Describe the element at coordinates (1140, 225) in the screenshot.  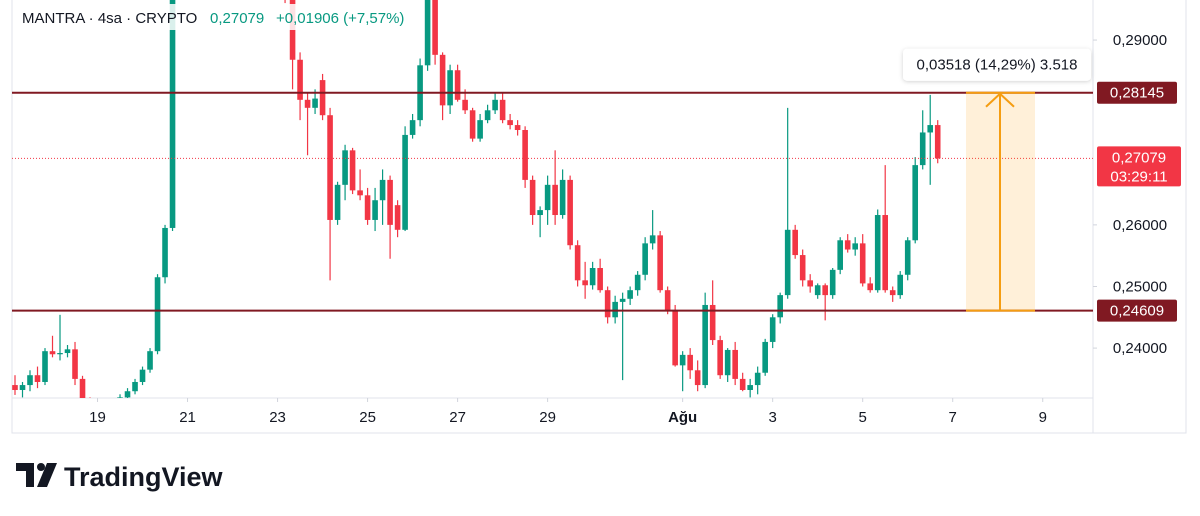
I see `y-tick-label: 0,26000` at that location.